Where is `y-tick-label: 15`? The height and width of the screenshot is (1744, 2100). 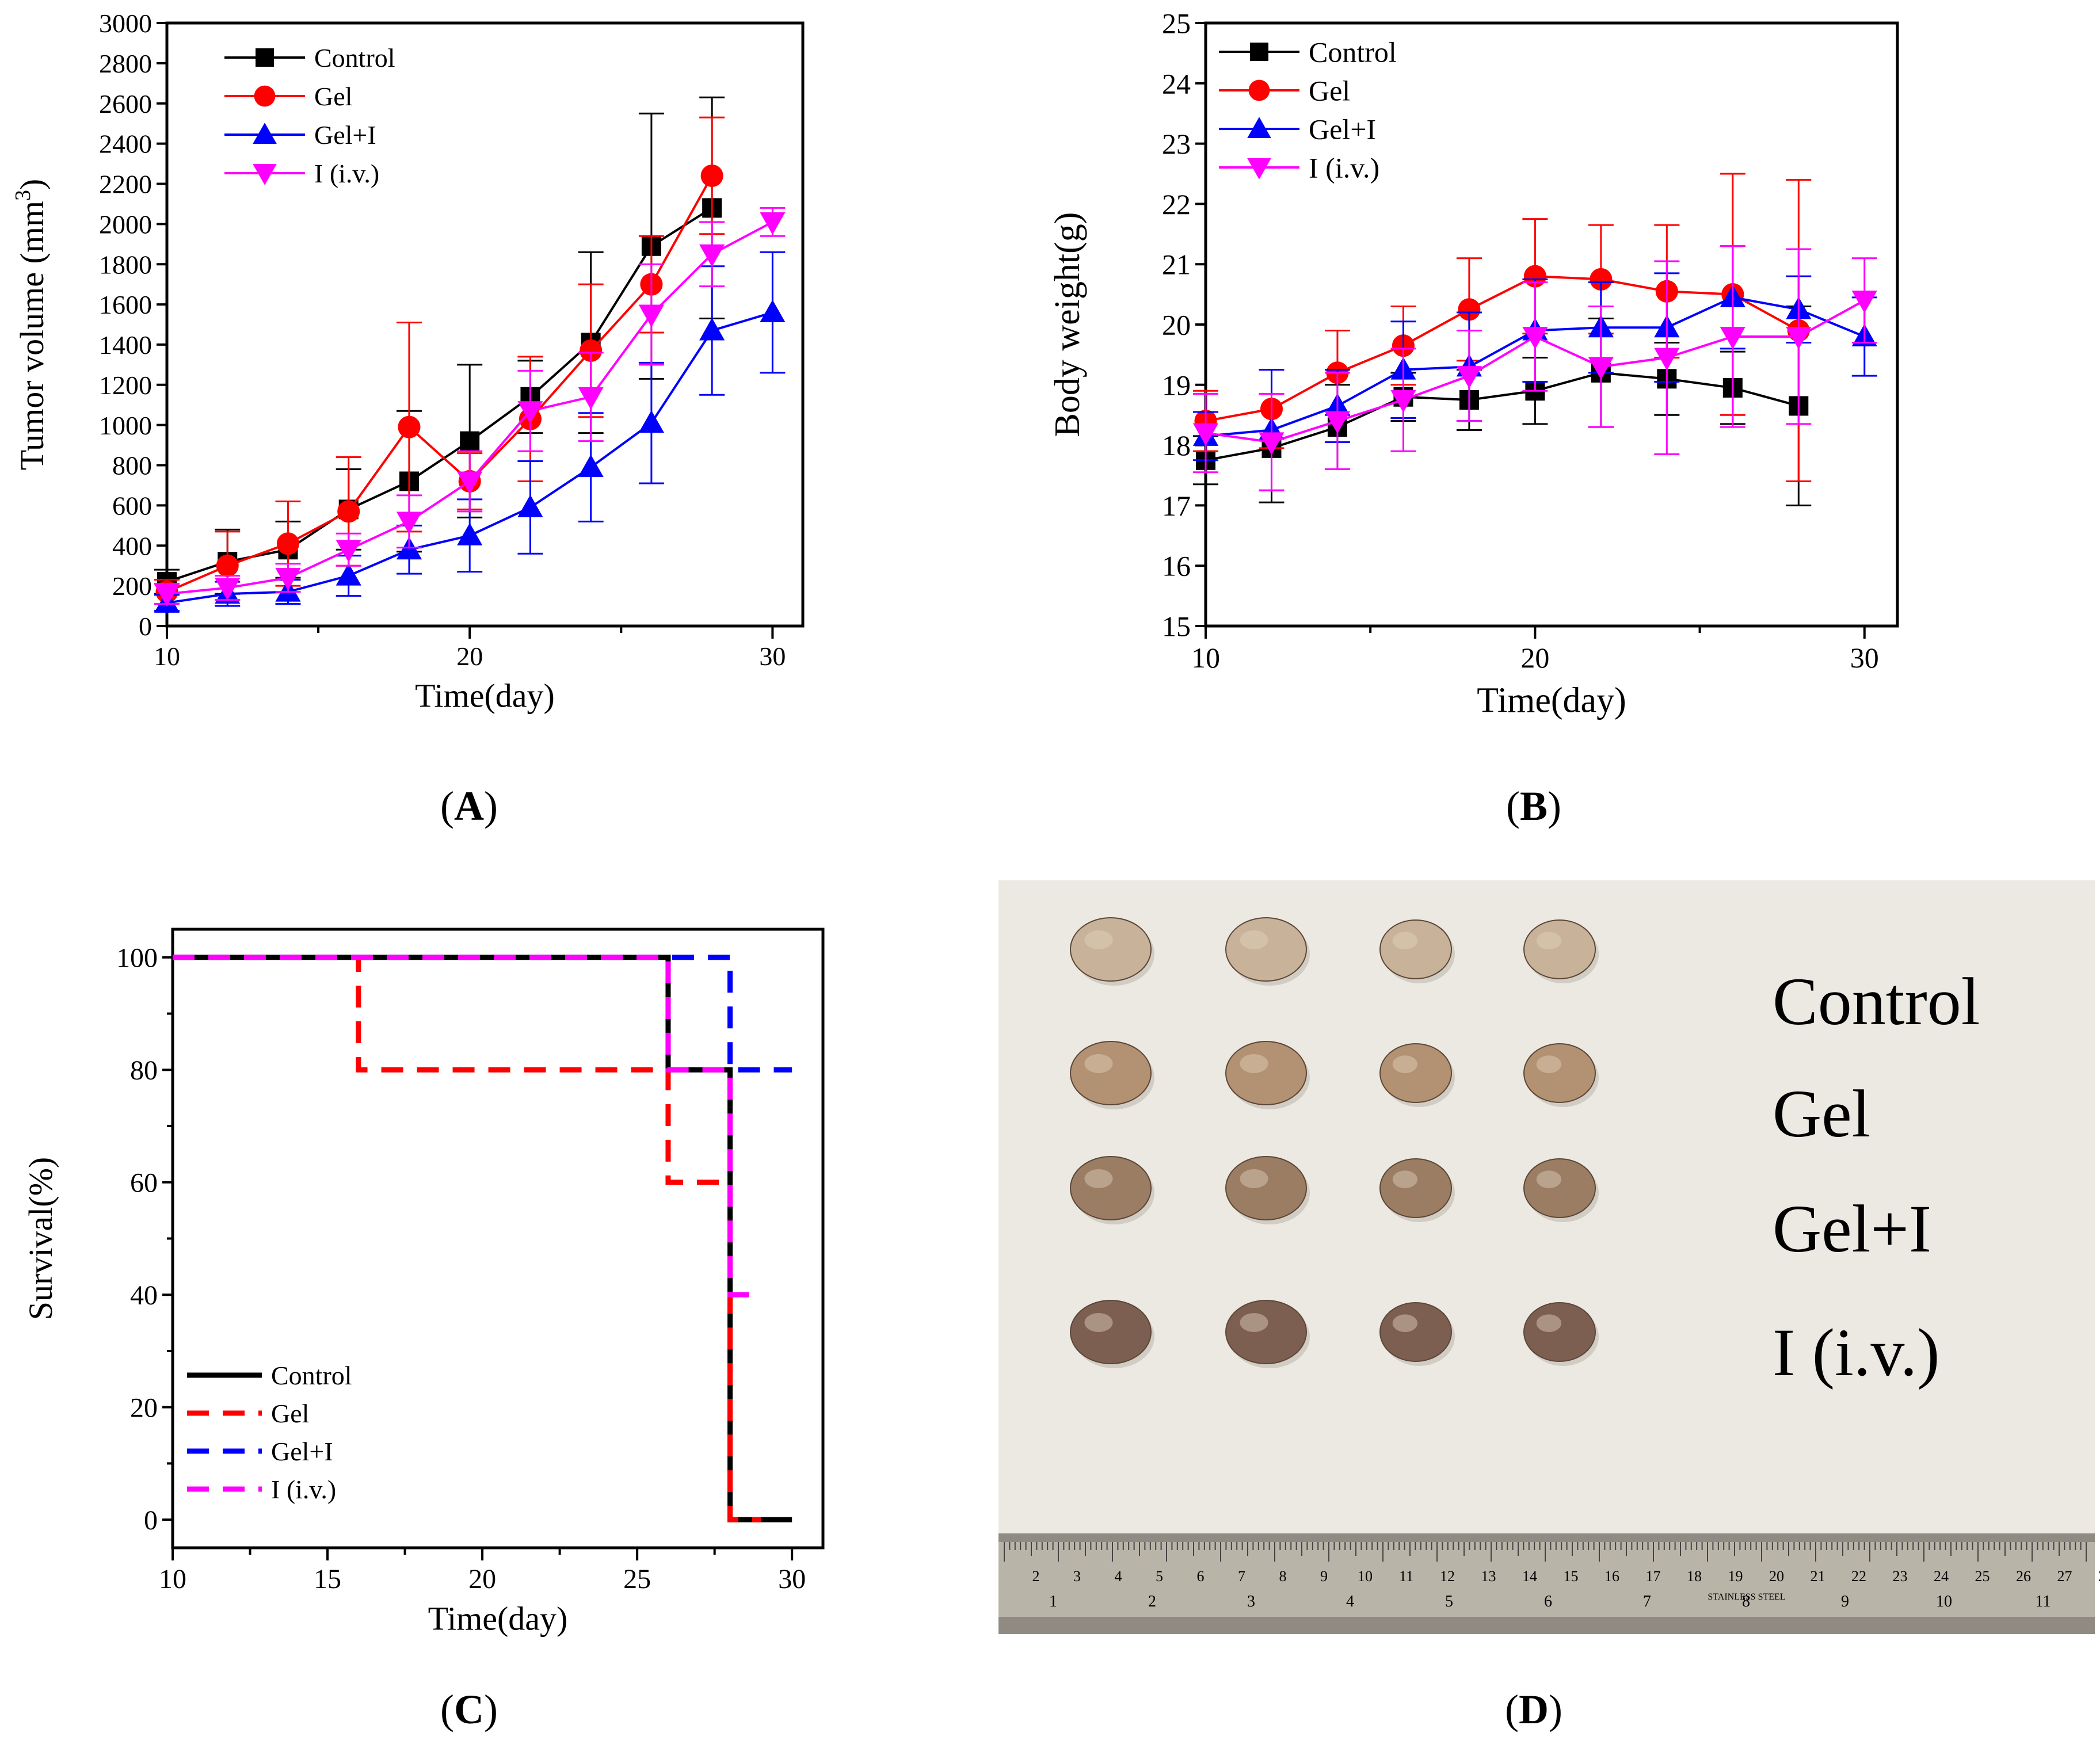
y-tick-label: 15 is located at coordinates (1176, 626).